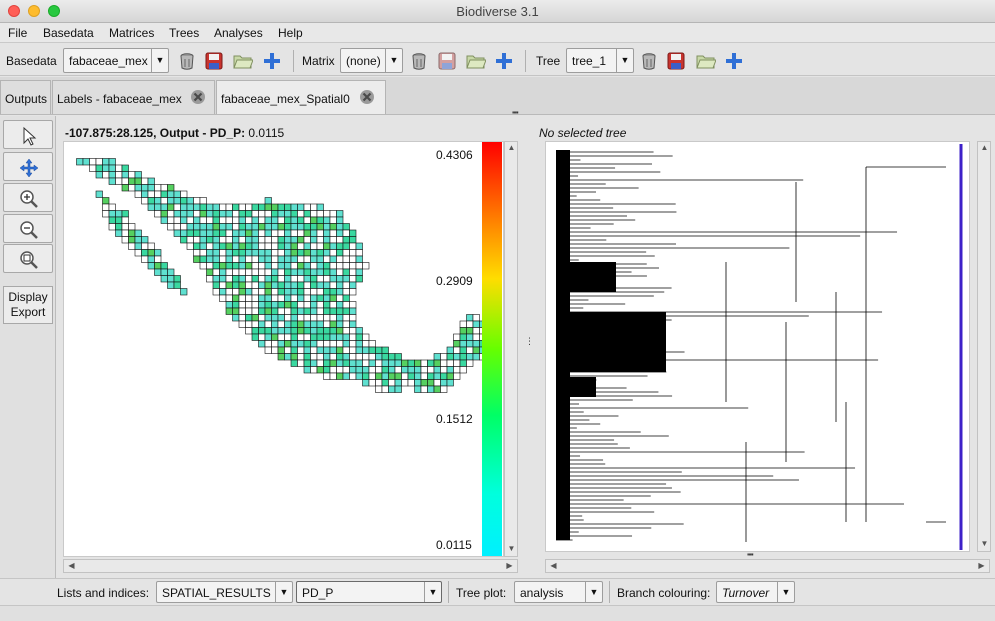 Image resolution: width=995 pixels, height=621 pixels. I want to click on pane-splitter-handle: ⋮, so click(529, 341).